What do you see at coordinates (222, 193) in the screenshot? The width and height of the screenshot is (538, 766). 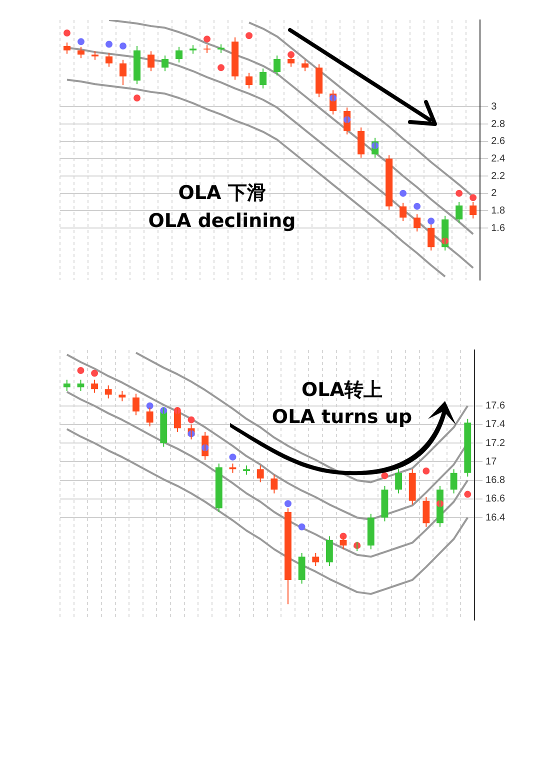 I see `annotation: OLA 下滑` at bounding box center [222, 193].